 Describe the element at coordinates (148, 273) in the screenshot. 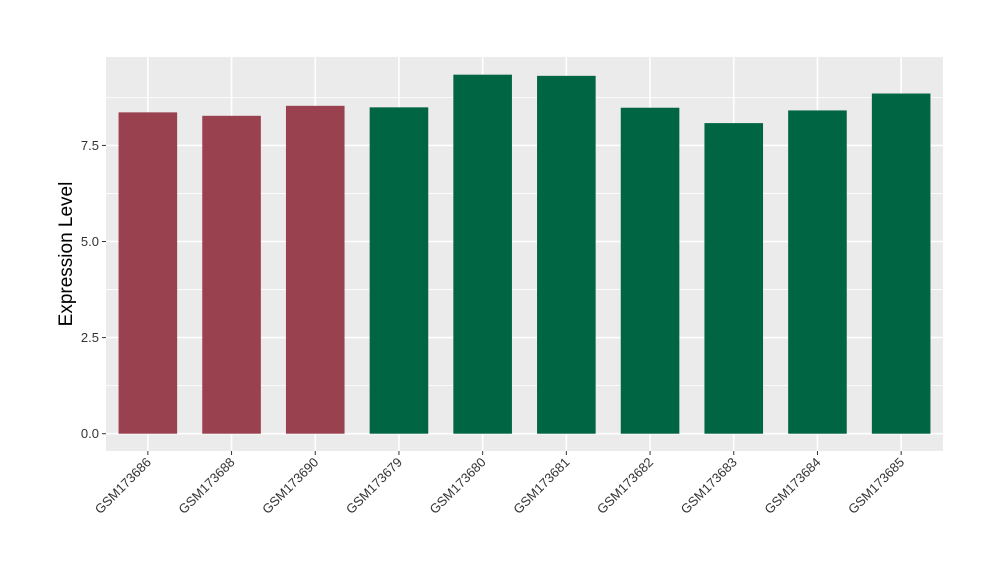

I see `bar-GSM173686` at that location.